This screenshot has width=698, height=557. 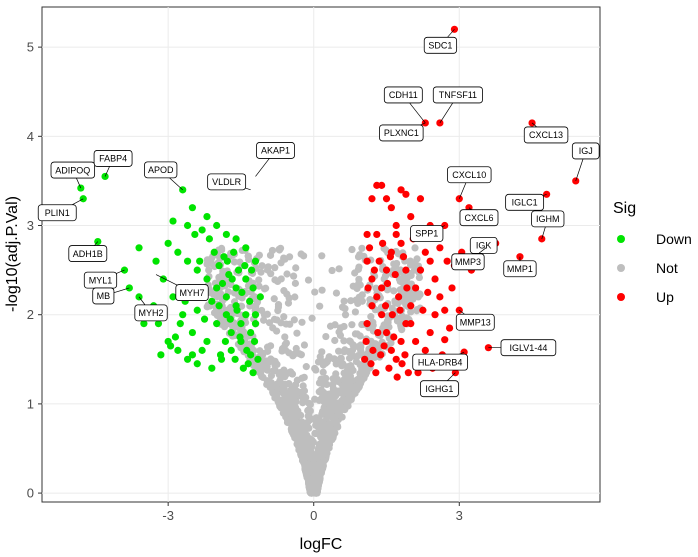 I want to click on gene-label: MYL1, so click(x=104, y=279).